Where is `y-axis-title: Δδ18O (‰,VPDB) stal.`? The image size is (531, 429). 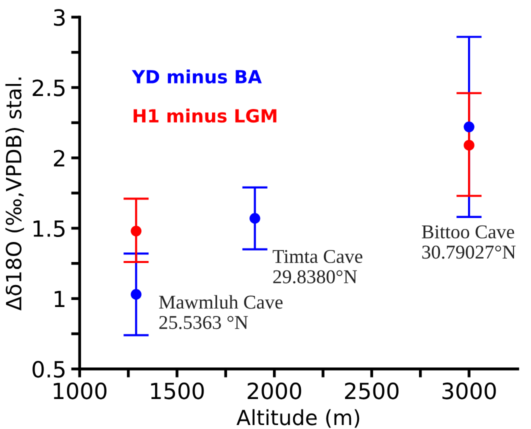
y-axis-title: Δδ18O (‰,VPDB) stal. is located at coordinates (14, 194).